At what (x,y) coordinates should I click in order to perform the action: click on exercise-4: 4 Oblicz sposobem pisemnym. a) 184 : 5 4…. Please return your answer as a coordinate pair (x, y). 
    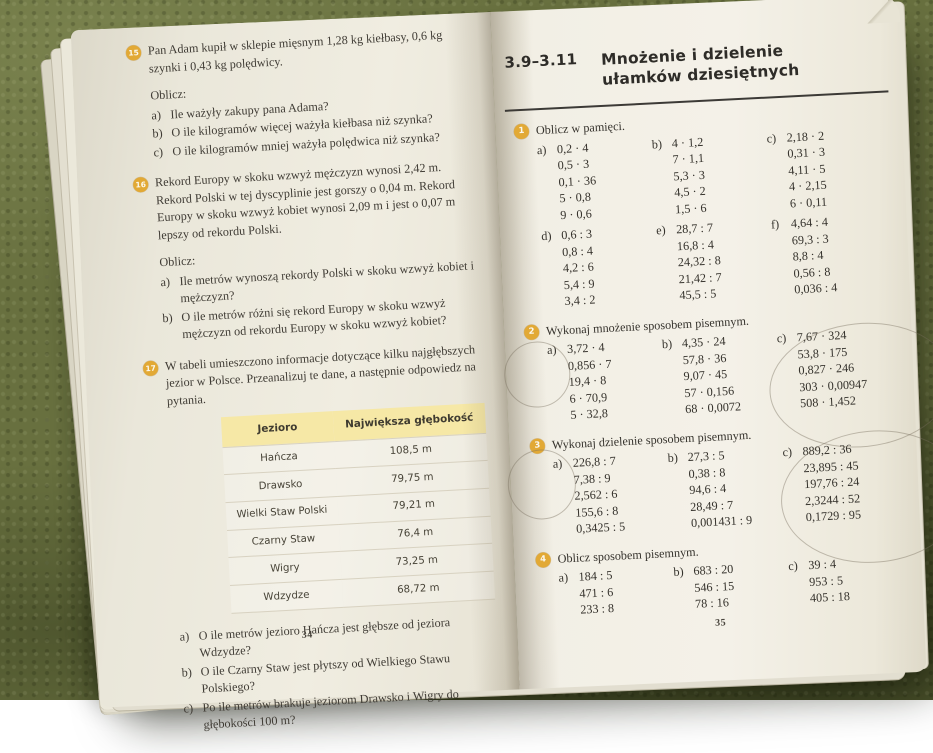
    Looking at the image, I should click on (720, 576).